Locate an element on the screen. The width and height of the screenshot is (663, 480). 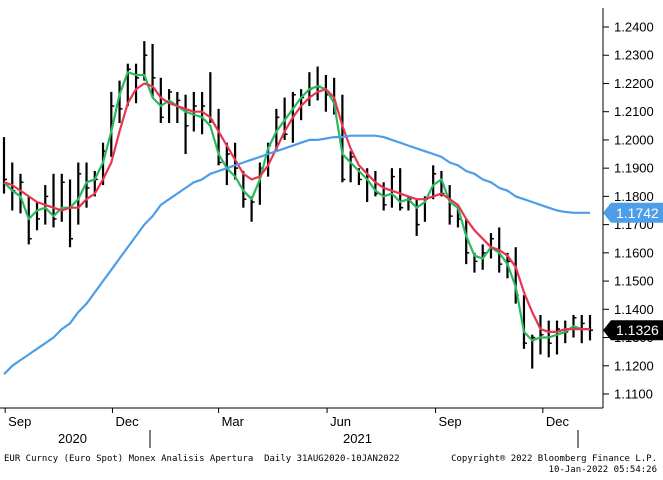
y-tick-label: 1.1900 is located at coordinates (634, 168).